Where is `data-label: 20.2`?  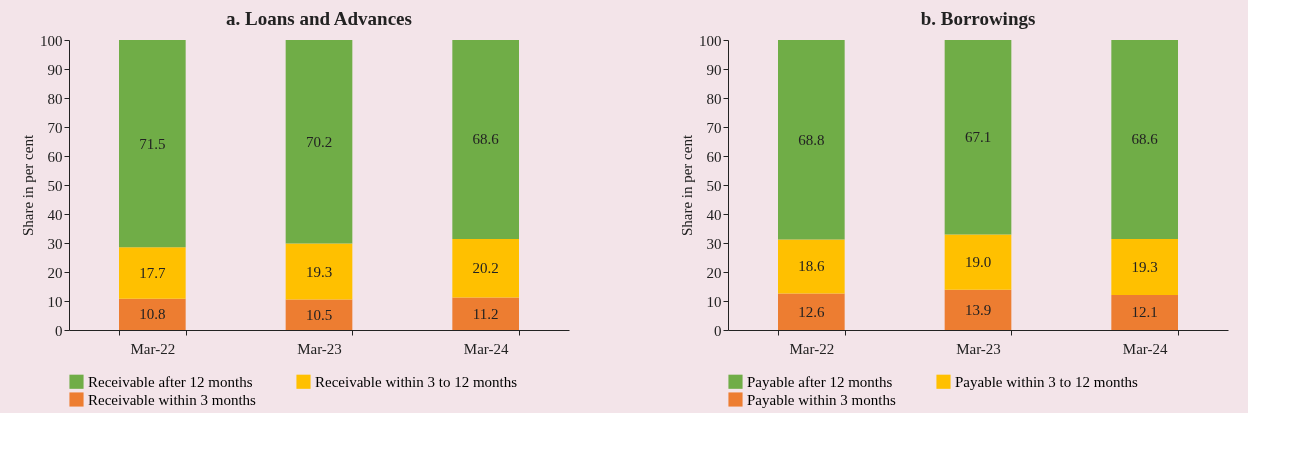 data-label: 20.2 is located at coordinates (485, 268).